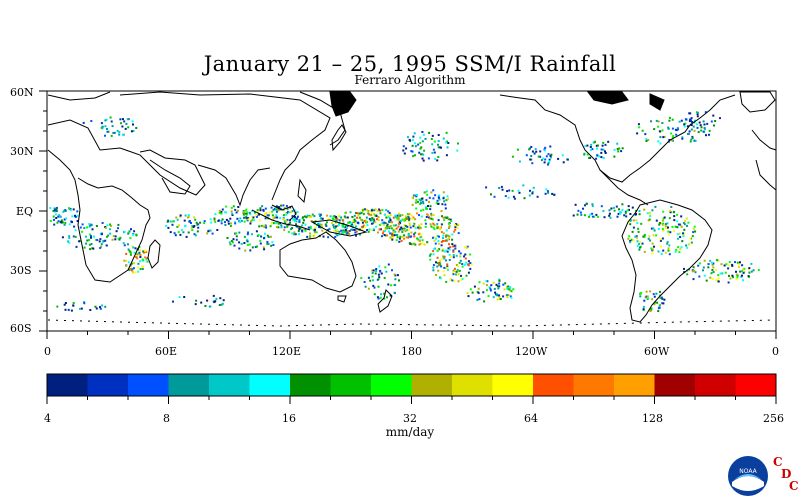 This screenshot has height=500, width=800. I want to click on colorbar-label-32: 32, so click(410, 418).